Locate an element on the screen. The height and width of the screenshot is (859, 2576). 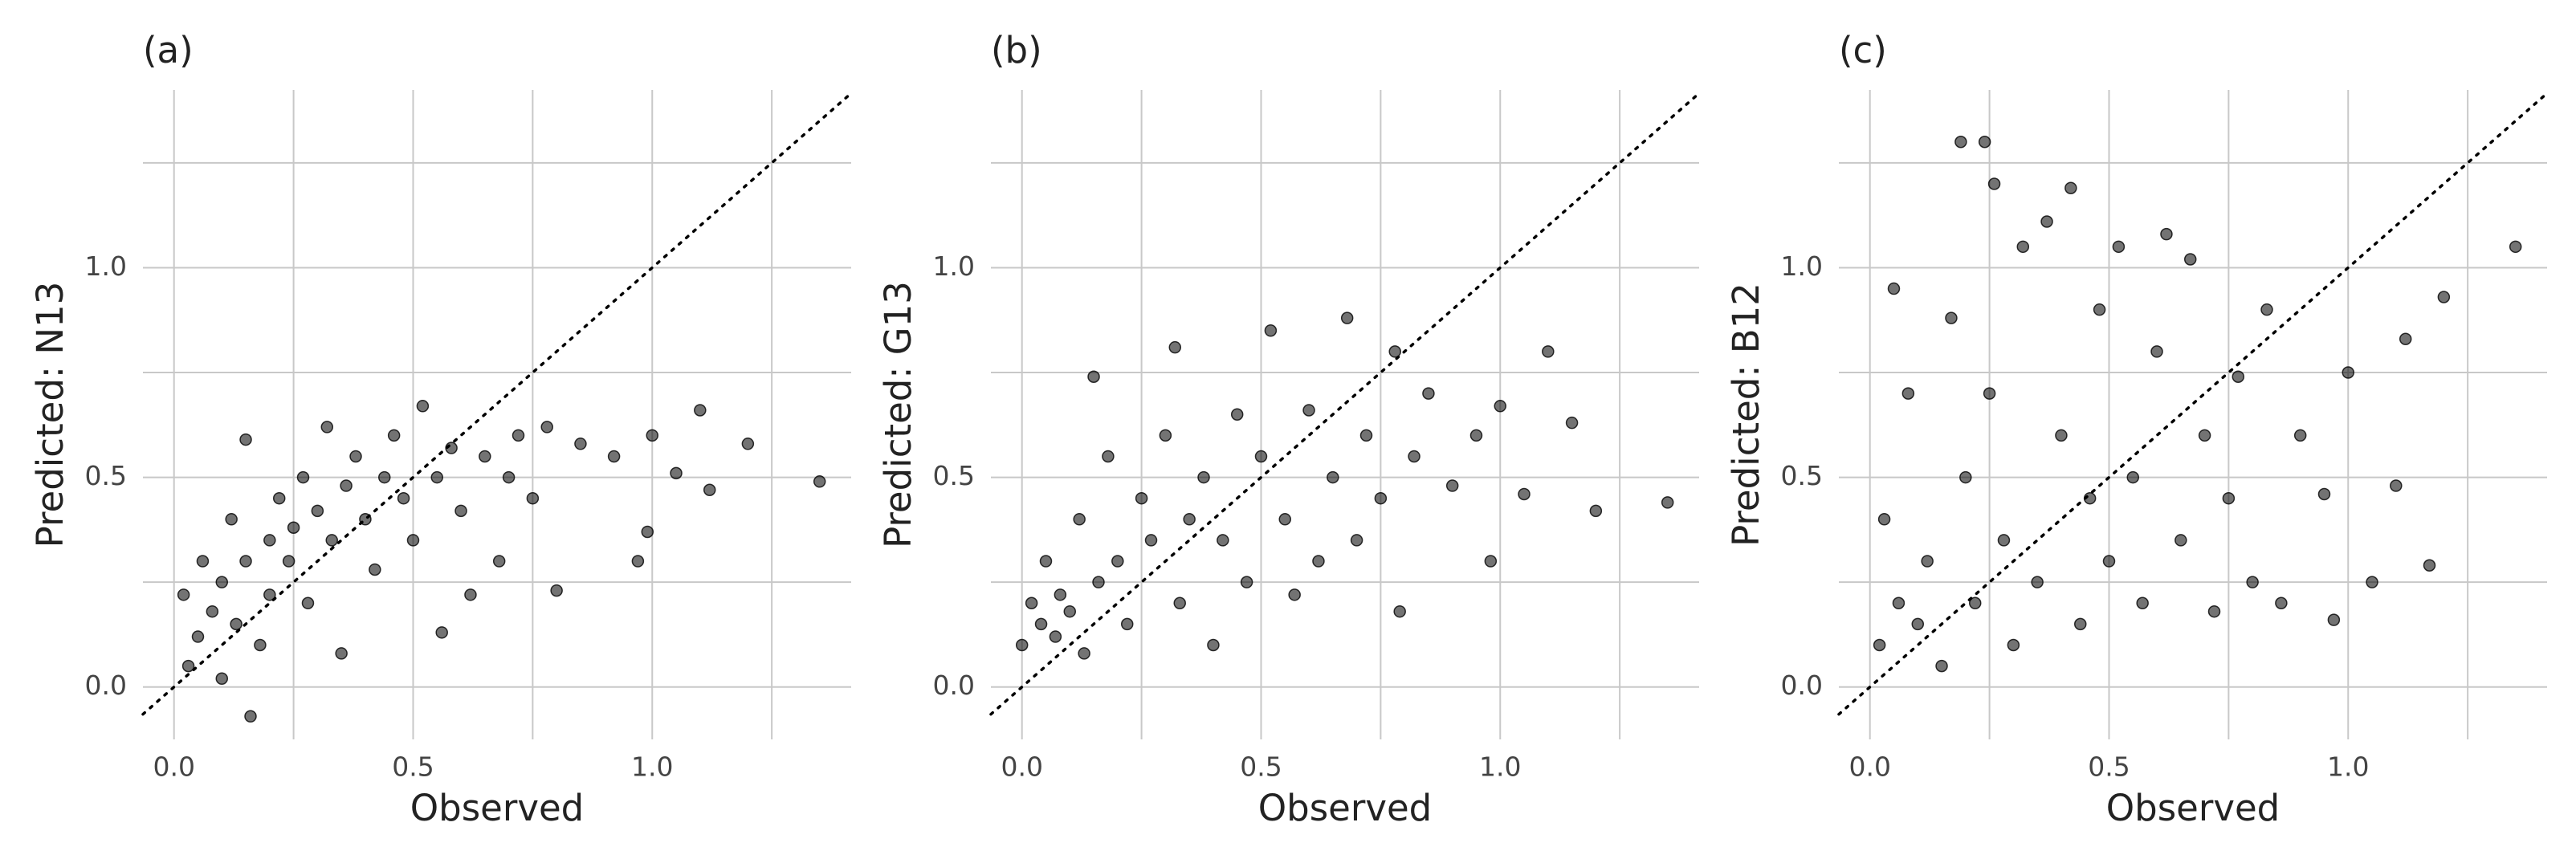
y-axis-label: Predicted: G13 is located at coordinates (898, 414).